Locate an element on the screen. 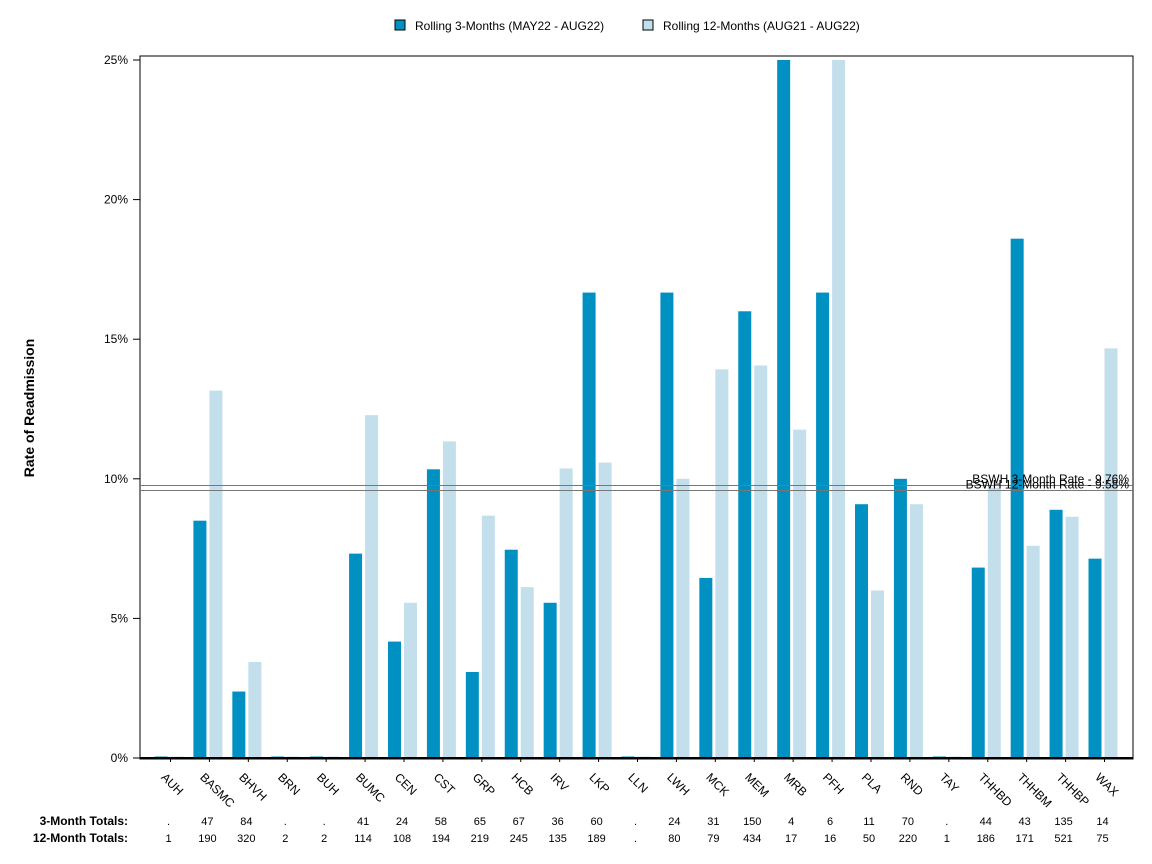 Image resolution: width=1152 pixels, height=864 pixels. total-12month-mem: 434 is located at coordinates (752, 839).